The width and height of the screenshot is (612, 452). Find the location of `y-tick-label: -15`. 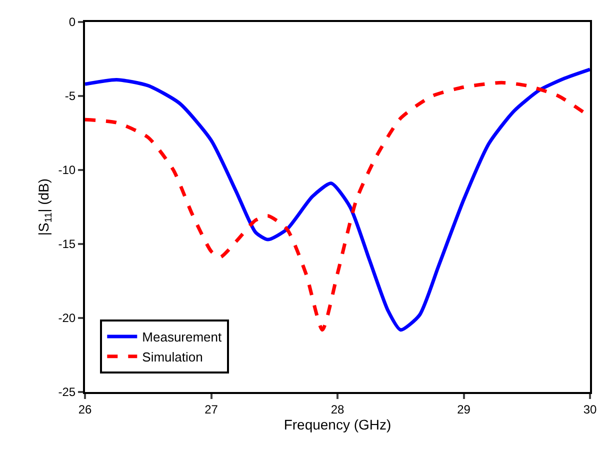

y-tick-label: -15 is located at coordinates (67, 244).